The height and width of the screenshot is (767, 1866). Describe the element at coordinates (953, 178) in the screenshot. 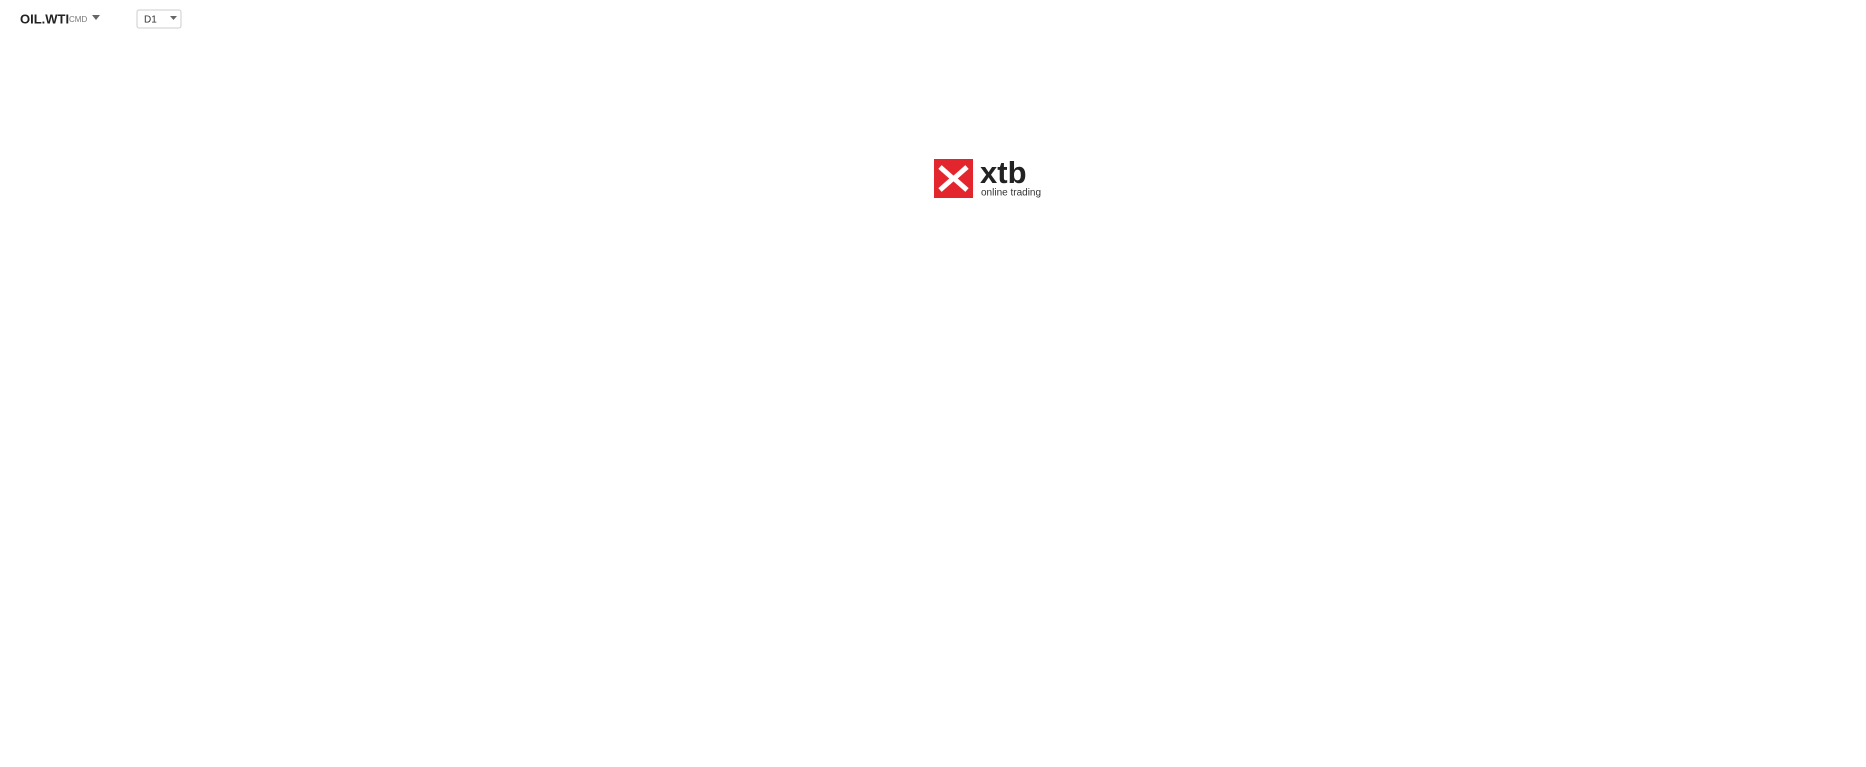

I see `logo-x` at that location.